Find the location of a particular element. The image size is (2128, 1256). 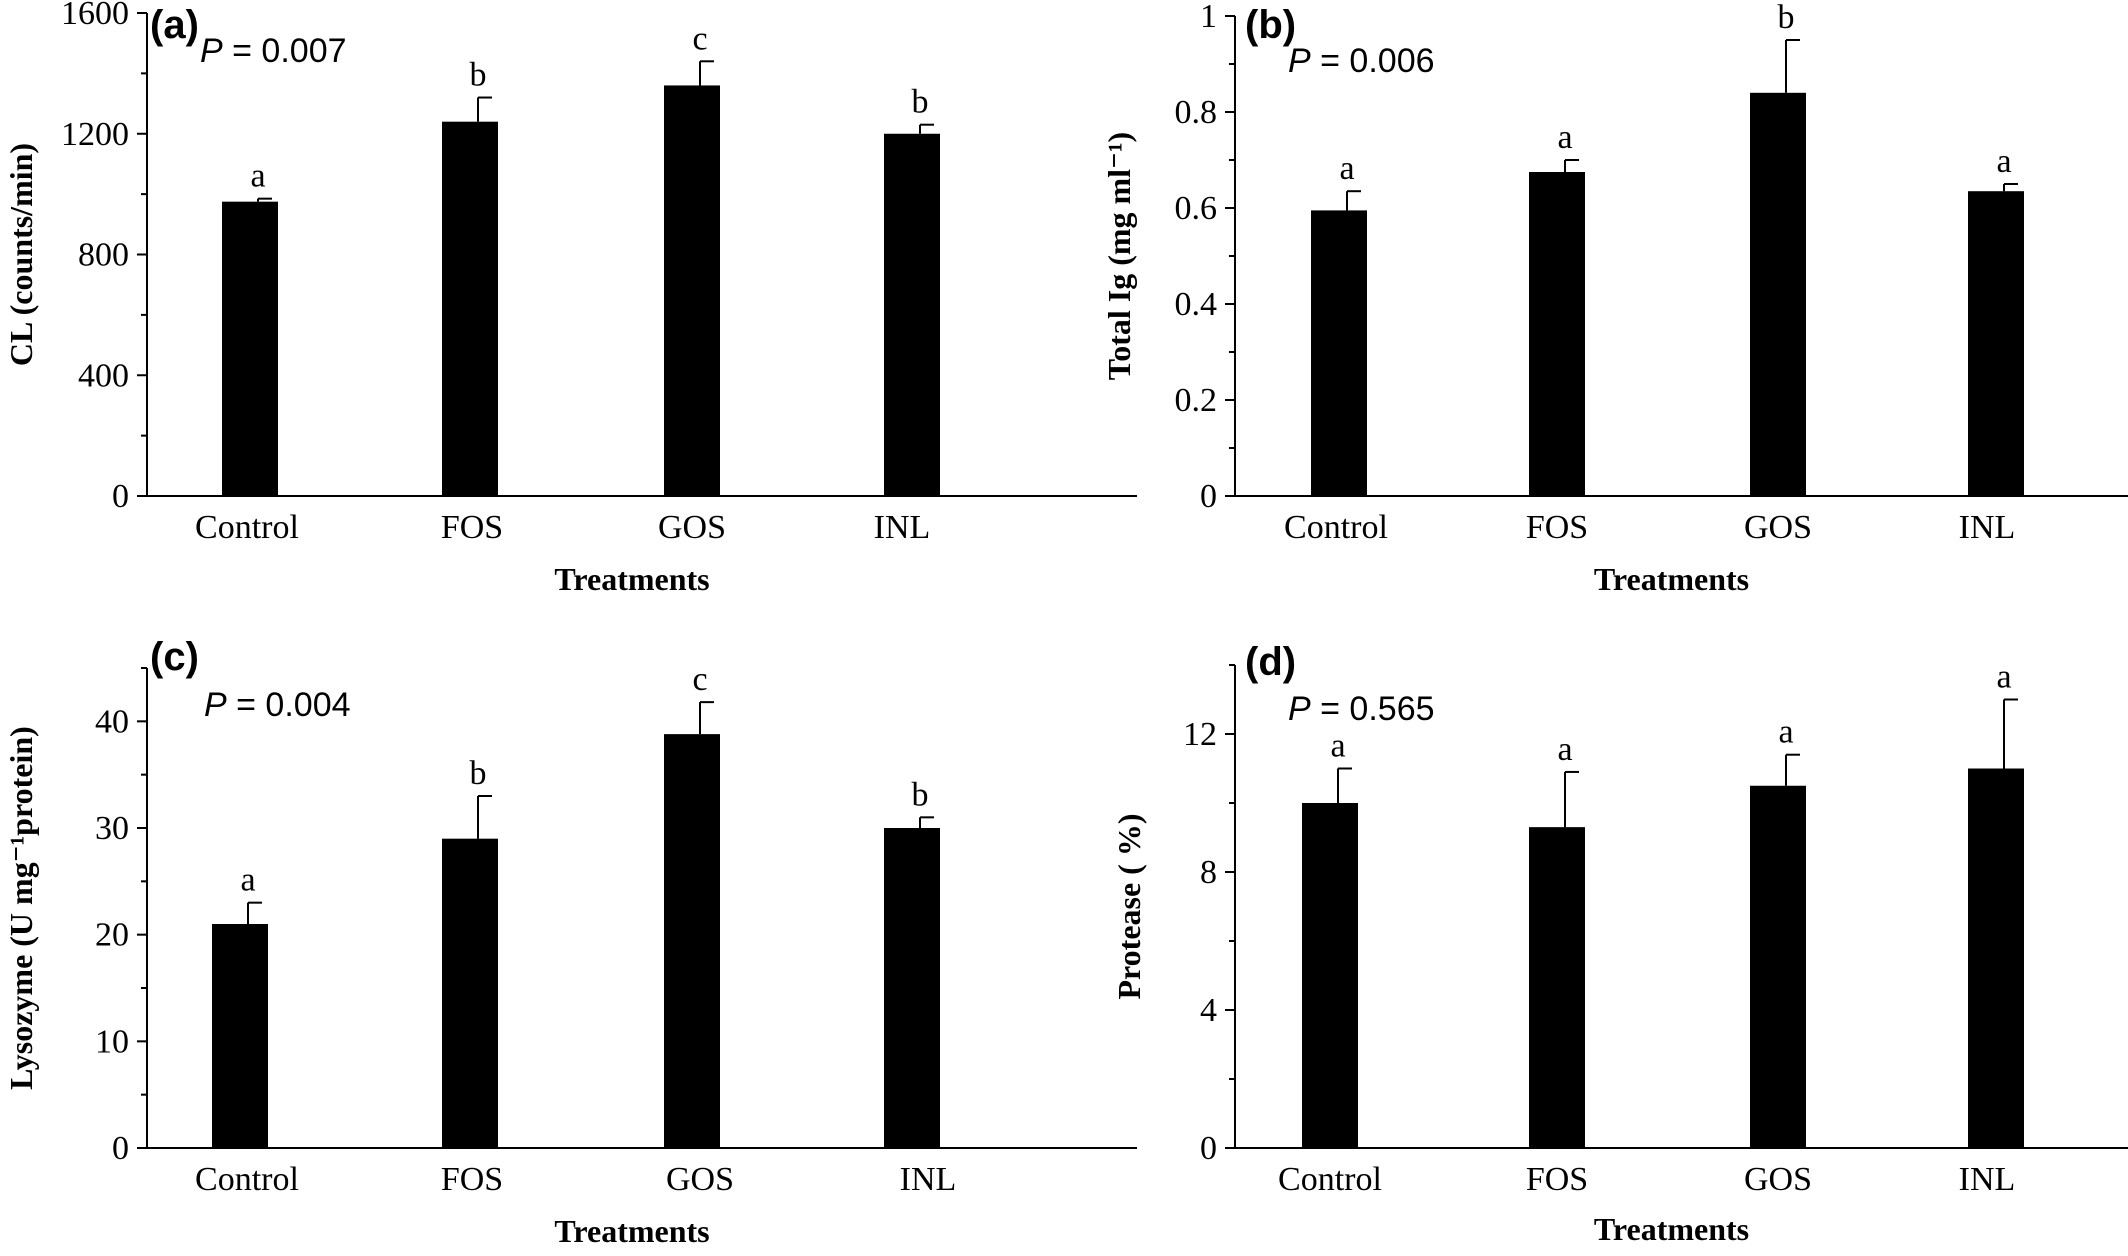

panel-d-y-tick-label: 8 is located at coordinates (1208, 872).